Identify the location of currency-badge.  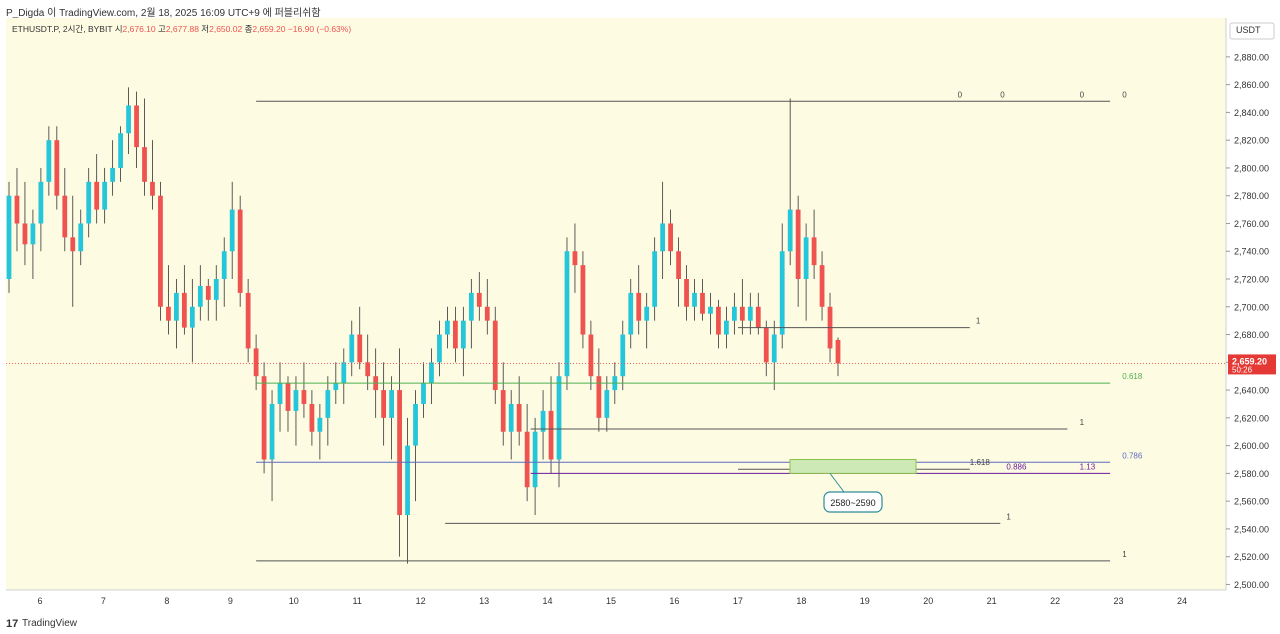
(1252, 31).